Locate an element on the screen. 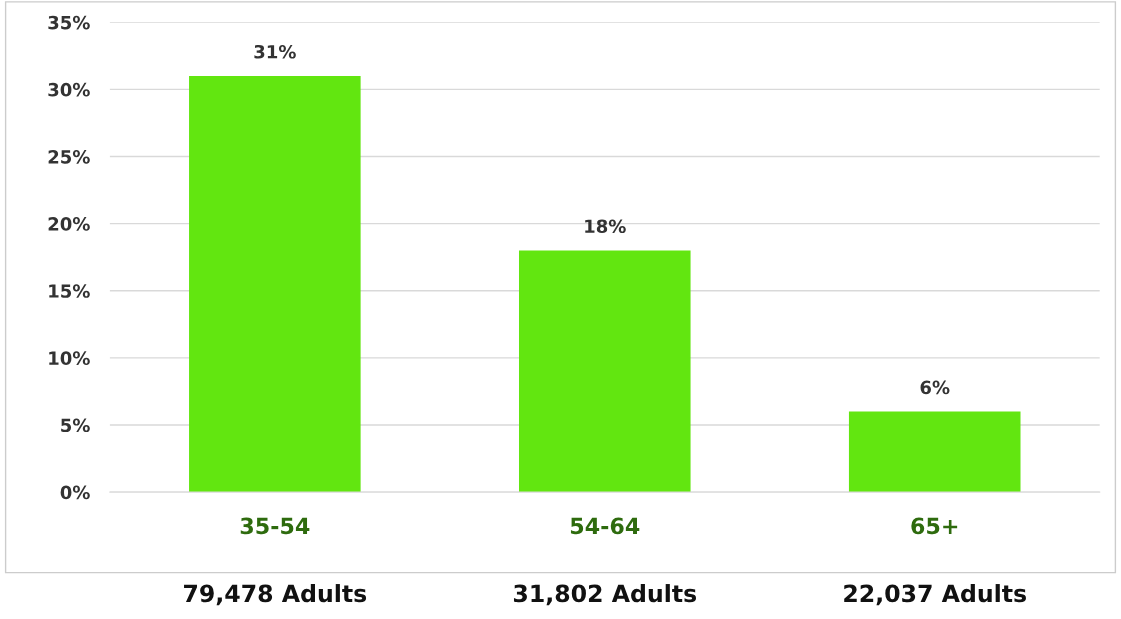 Image resolution: width=1121 pixels, height=619 pixels. y-tick-label: 10% is located at coordinates (69, 358).